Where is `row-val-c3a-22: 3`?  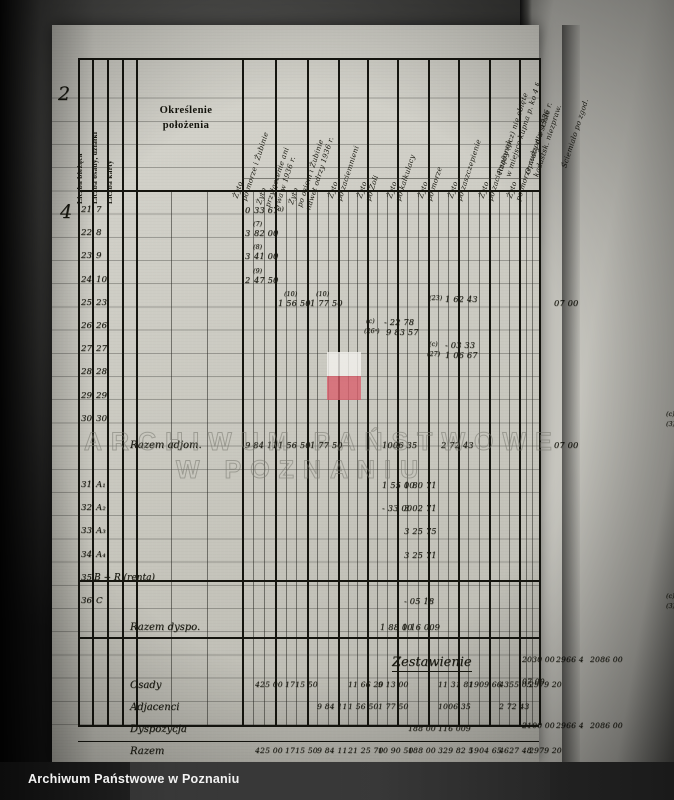 row-val-c3a-22: 3 is located at coordinates (248, 233).